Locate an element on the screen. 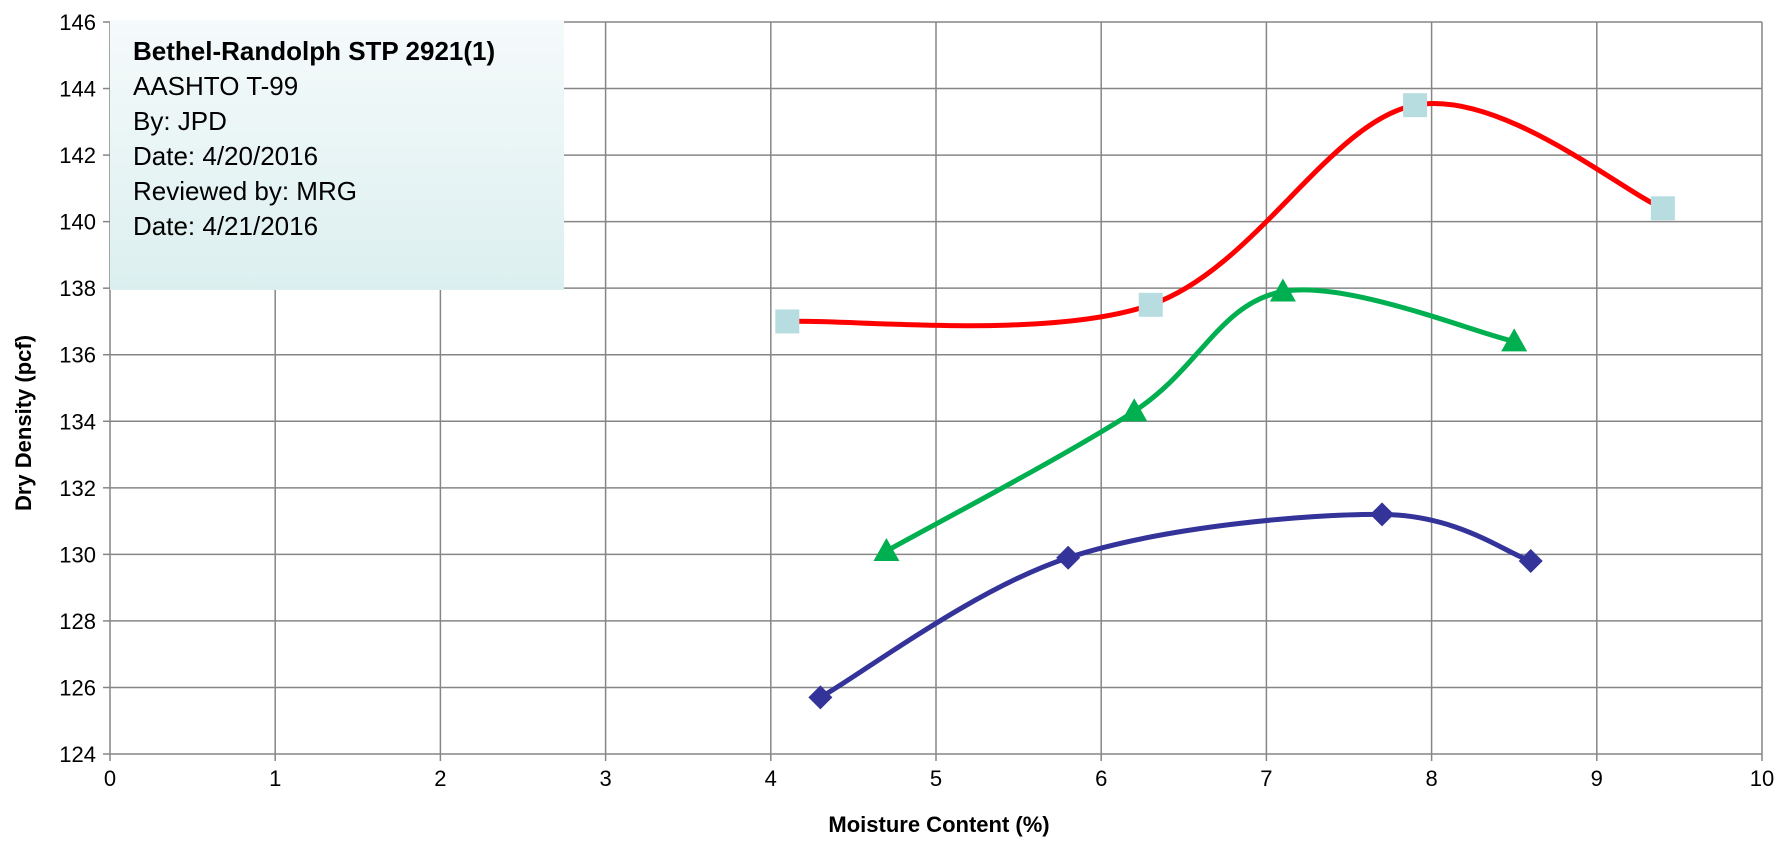 Image resolution: width=1781 pixels, height=841 pixels. x-tick-label: 8 is located at coordinates (1431, 778).